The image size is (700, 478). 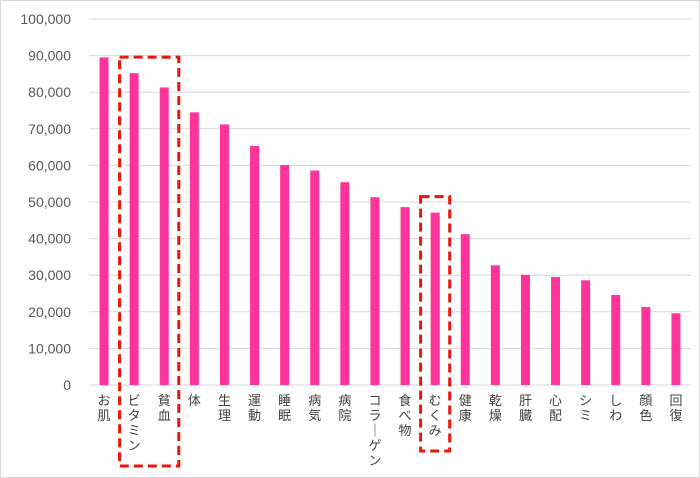 I want to click on x-tick-label: 病気, so click(x=314, y=409).